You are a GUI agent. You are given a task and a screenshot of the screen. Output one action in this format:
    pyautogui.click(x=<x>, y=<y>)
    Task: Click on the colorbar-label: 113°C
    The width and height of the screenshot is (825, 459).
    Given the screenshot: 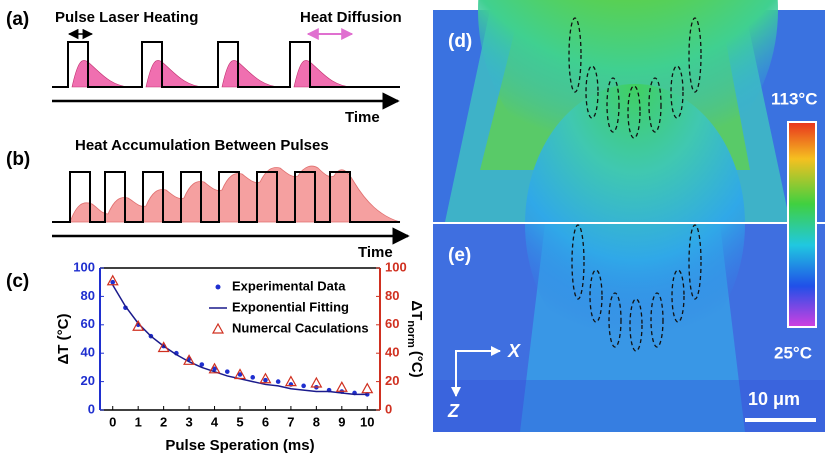 What is the action you would take?
    pyautogui.click(x=794, y=98)
    